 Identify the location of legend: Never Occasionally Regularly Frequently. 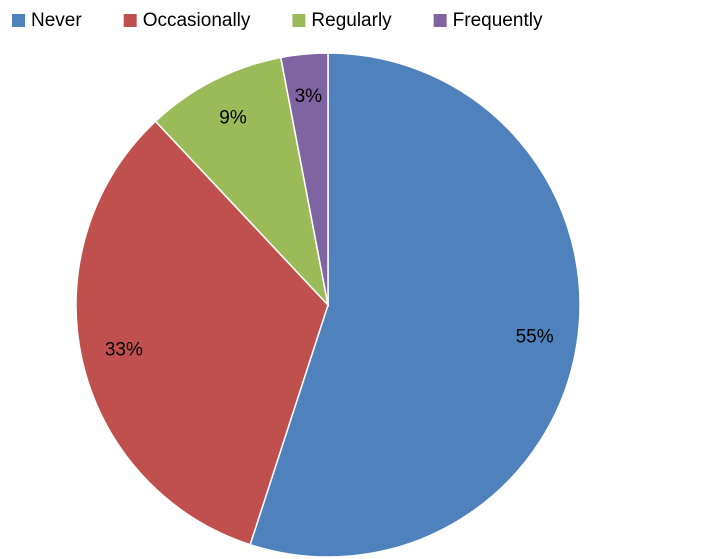
(277, 20).